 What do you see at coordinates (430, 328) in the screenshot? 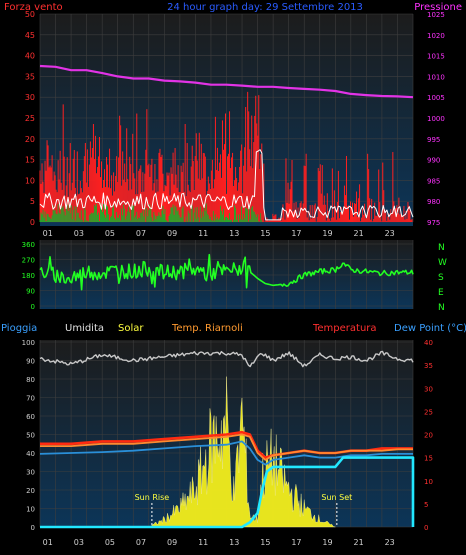
I see `legend-dewpoint: Dew Point (°C)` at bounding box center [430, 328].